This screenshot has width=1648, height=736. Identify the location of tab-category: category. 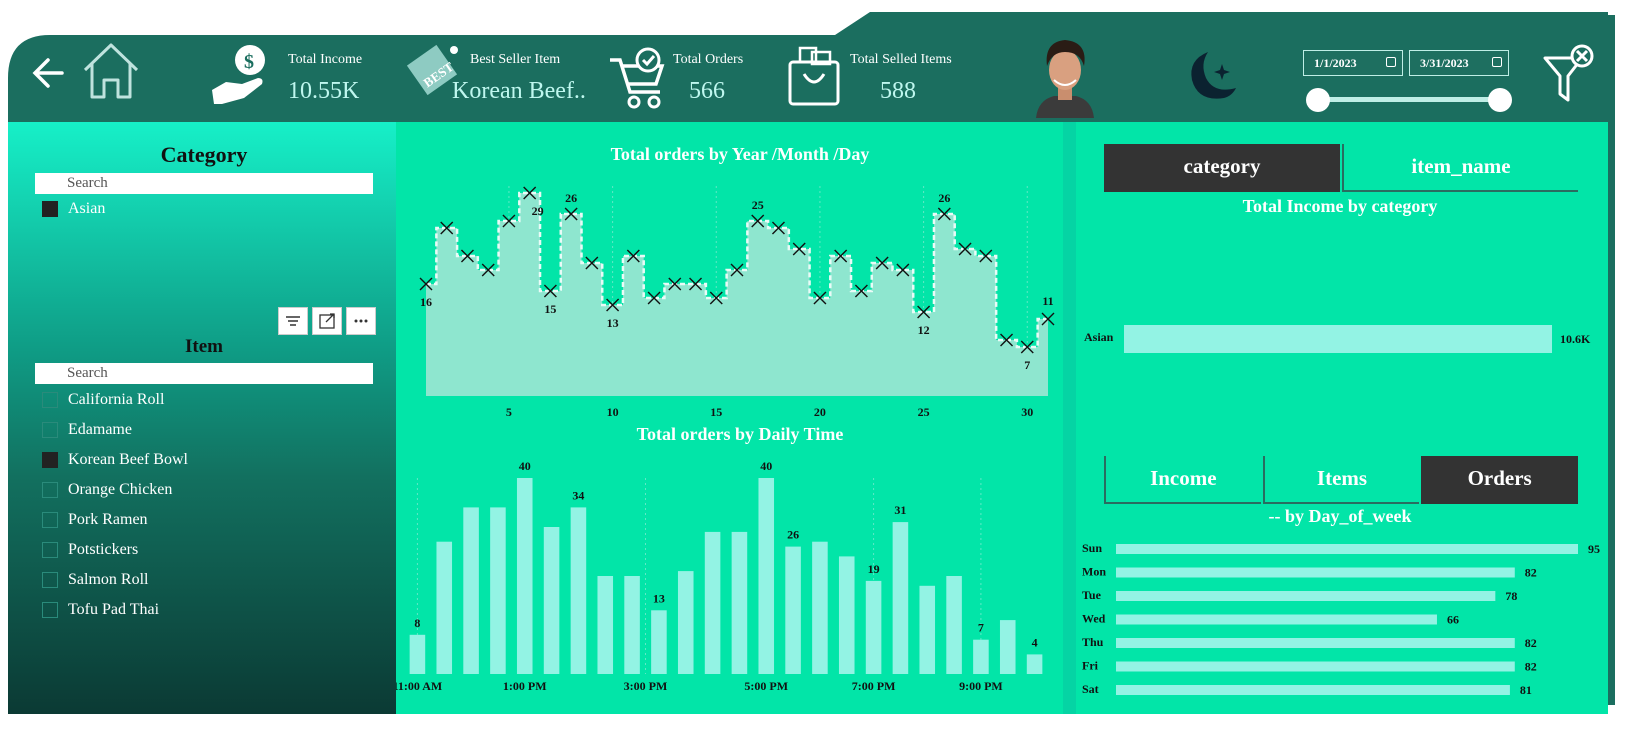
(1222, 168).